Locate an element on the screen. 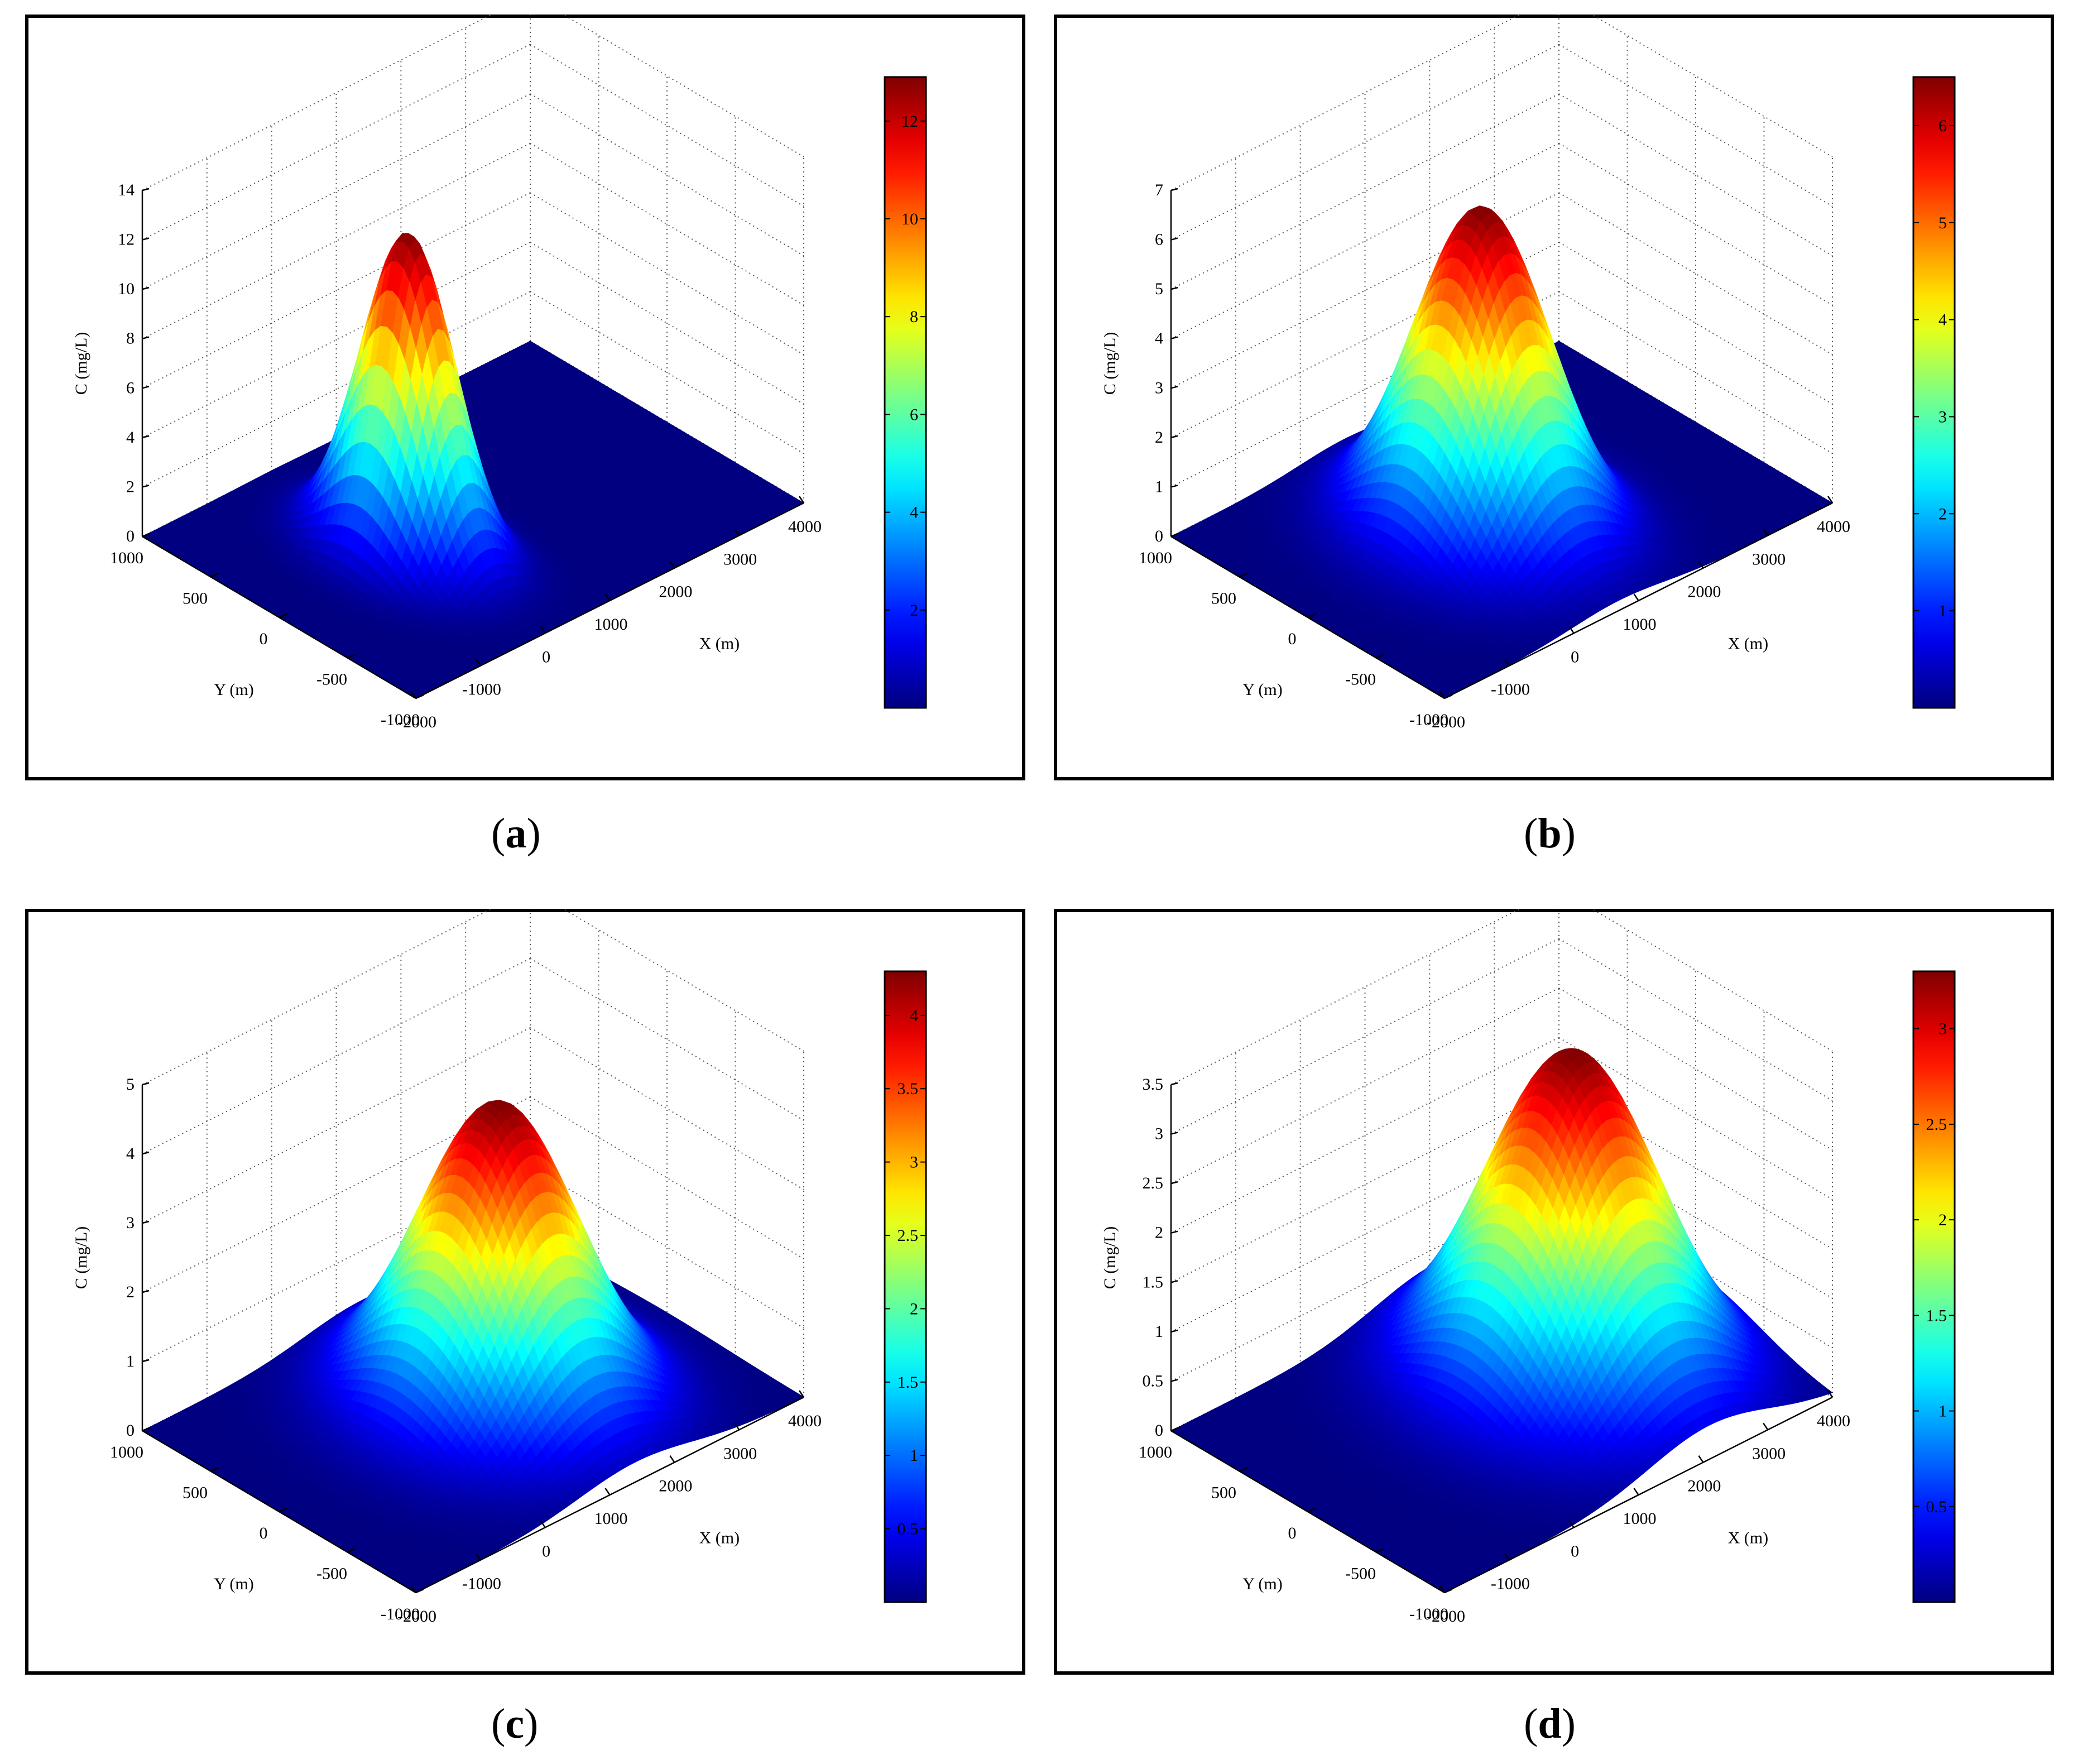  x-tick-label: -2000 is located at coordinates (416, 722).